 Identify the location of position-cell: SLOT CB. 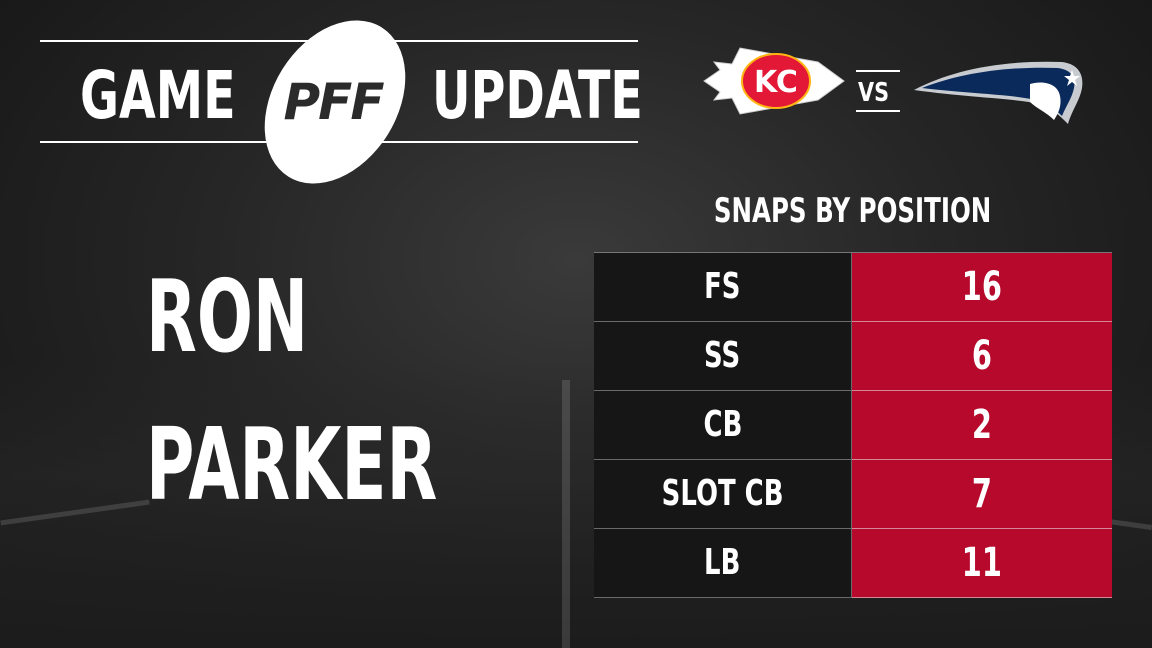
(723, 494).